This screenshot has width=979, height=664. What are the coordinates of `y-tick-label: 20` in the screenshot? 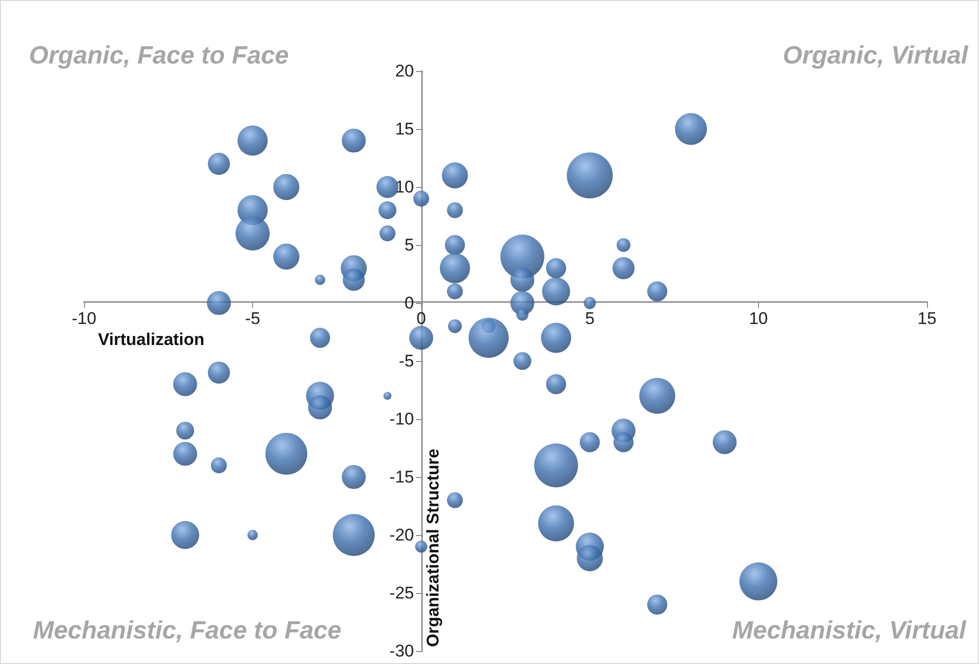 It's located at (404, 71).